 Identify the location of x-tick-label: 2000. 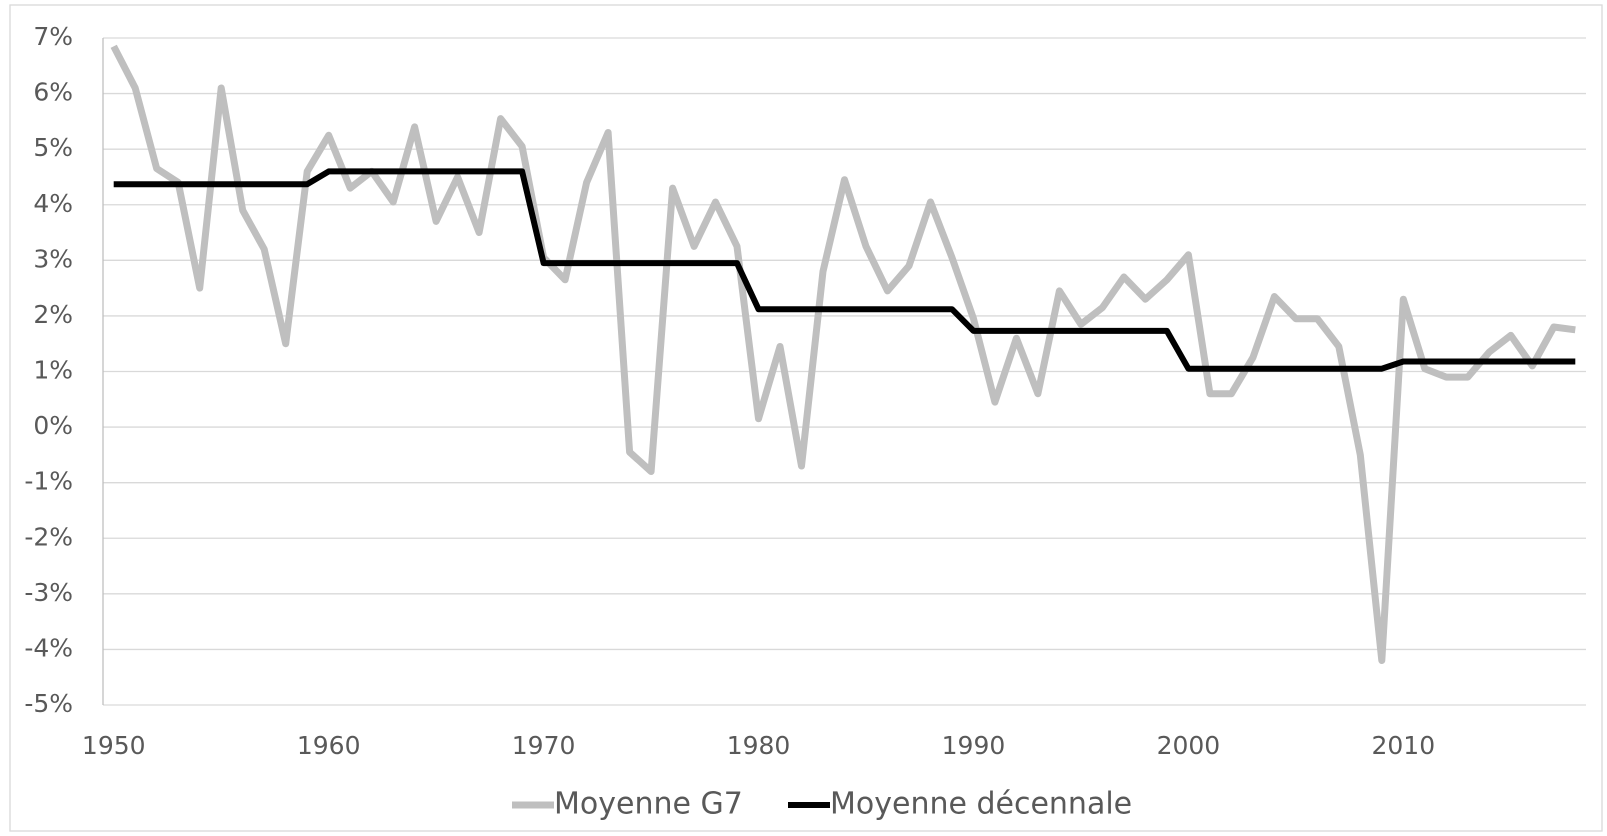
(1189, 745).